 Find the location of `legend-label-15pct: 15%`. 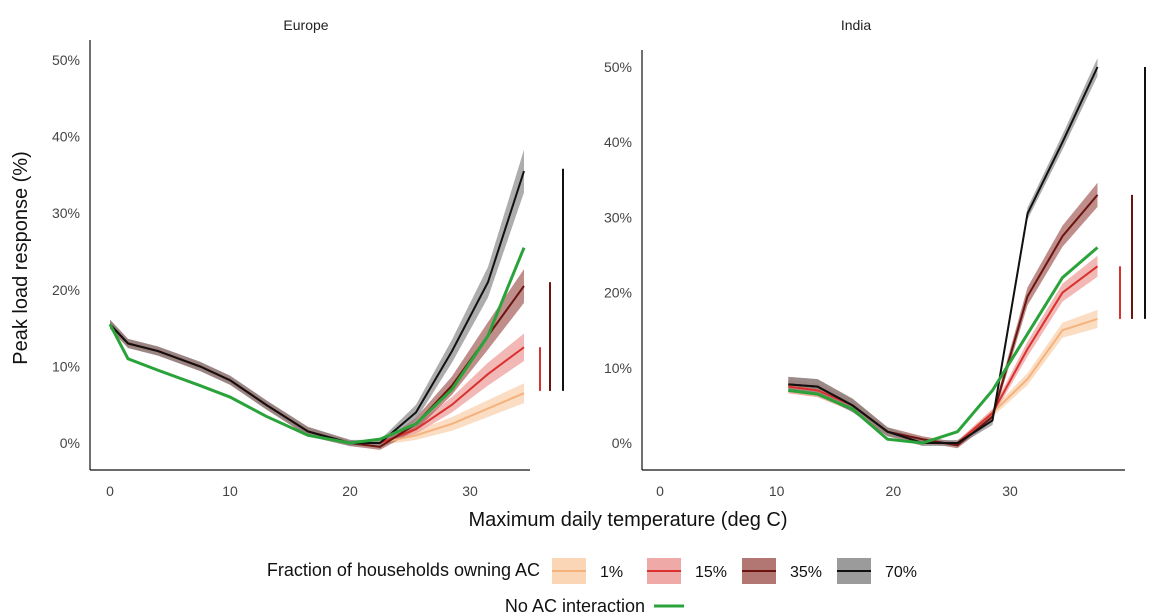

legend-label-15pct: 15% is located at coordinates (711, 572).